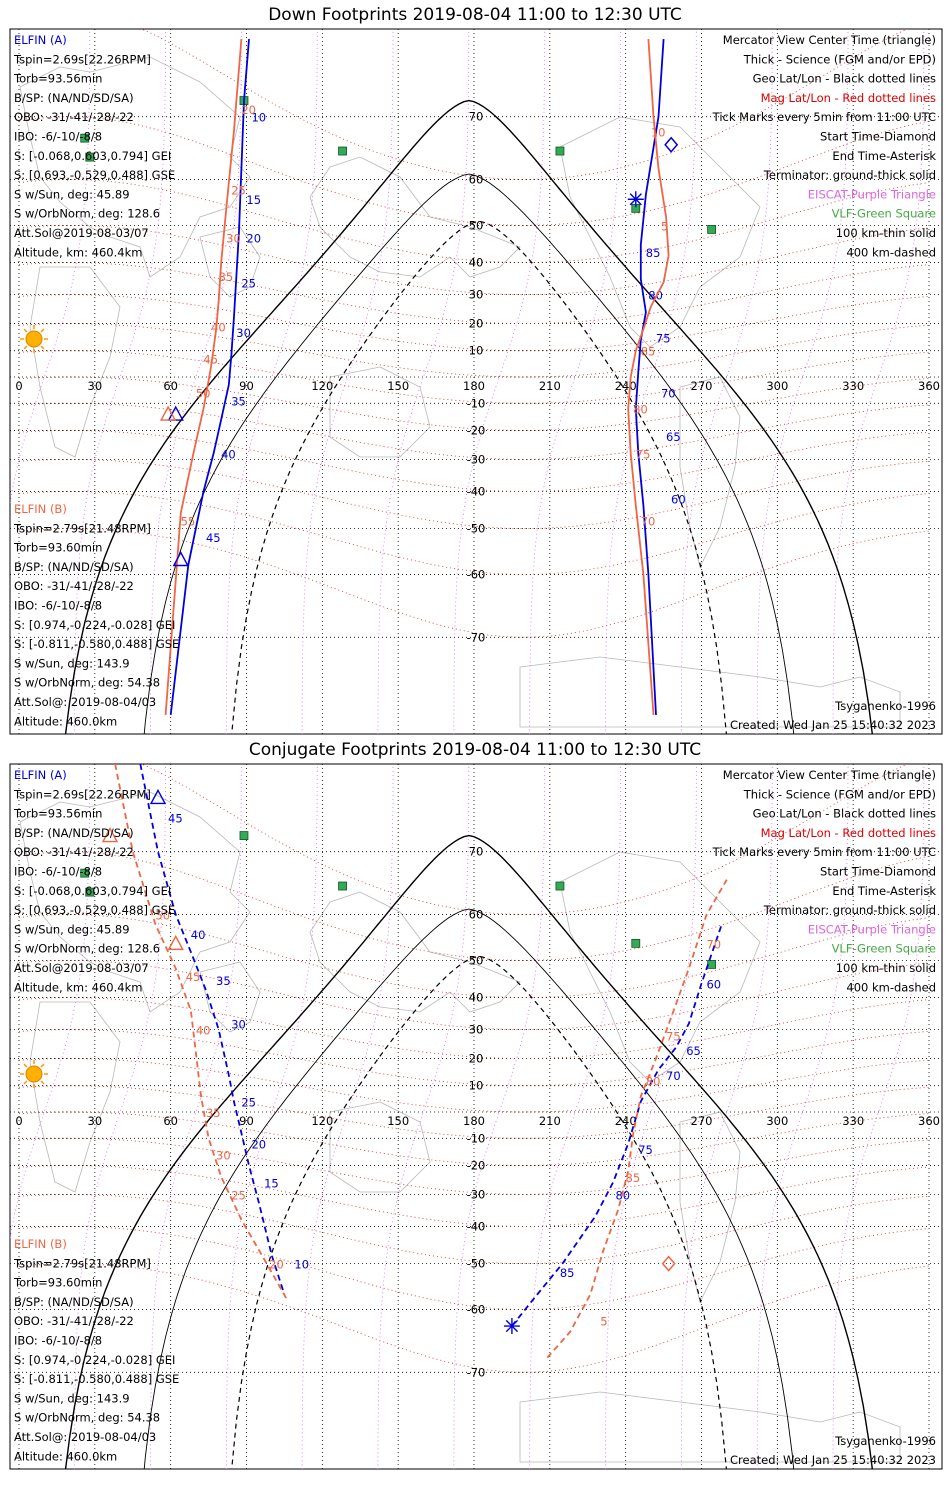 This screenshot has width=950, height=1500. I want to click on x-tick-label: 180, so click(474, 1121).